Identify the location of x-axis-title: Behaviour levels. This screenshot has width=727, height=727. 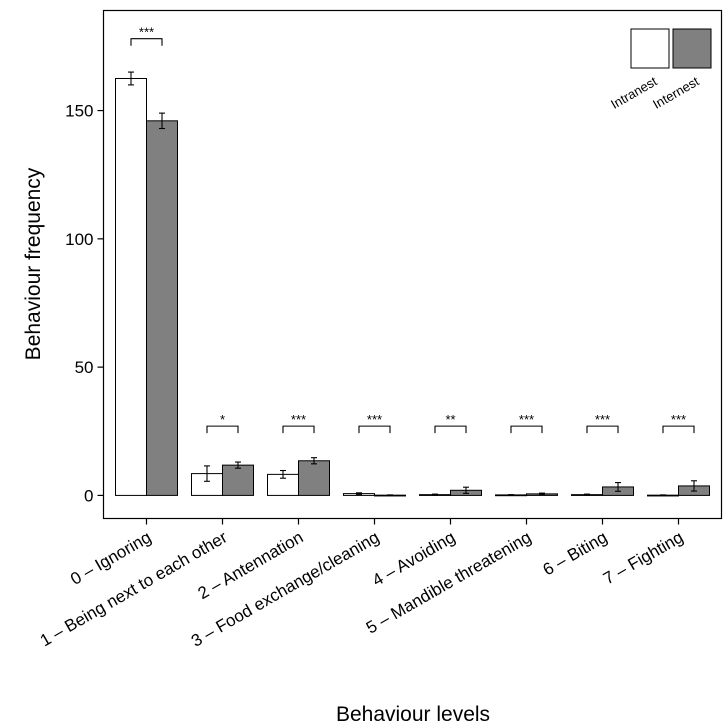
(413, 714).